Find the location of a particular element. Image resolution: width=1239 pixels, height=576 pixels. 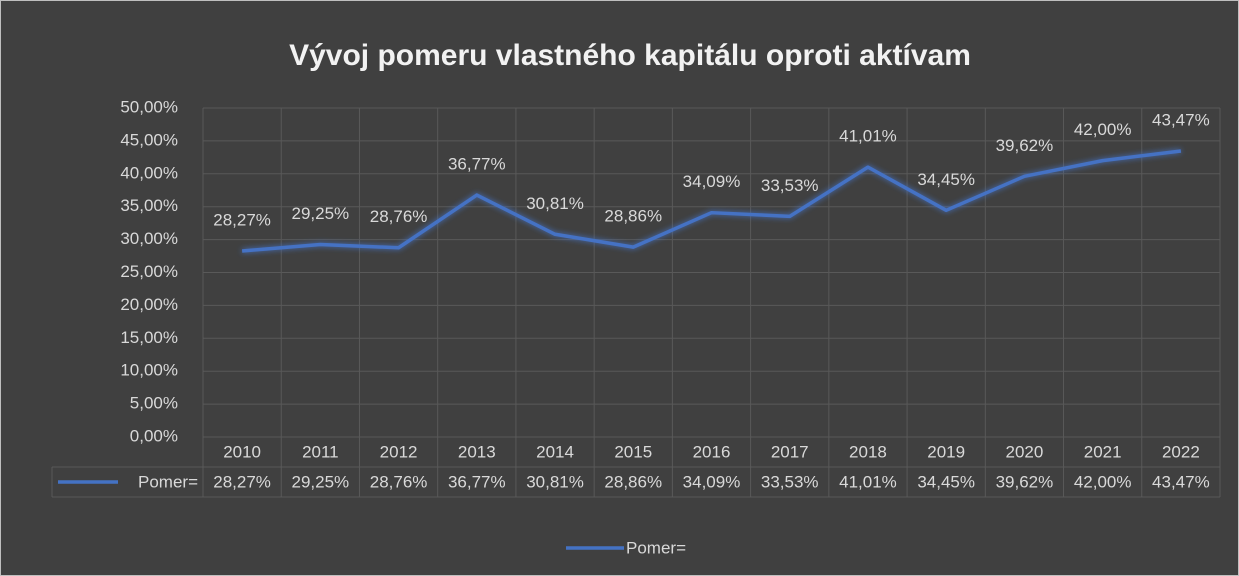

x-tick-label: 2022 is located at coordinates (1181, 451).